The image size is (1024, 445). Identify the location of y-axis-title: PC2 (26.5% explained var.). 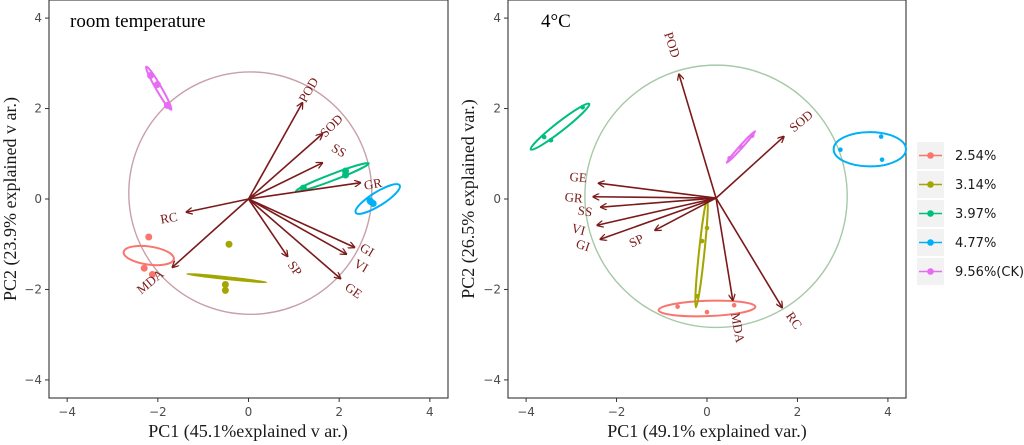
(468, 198).